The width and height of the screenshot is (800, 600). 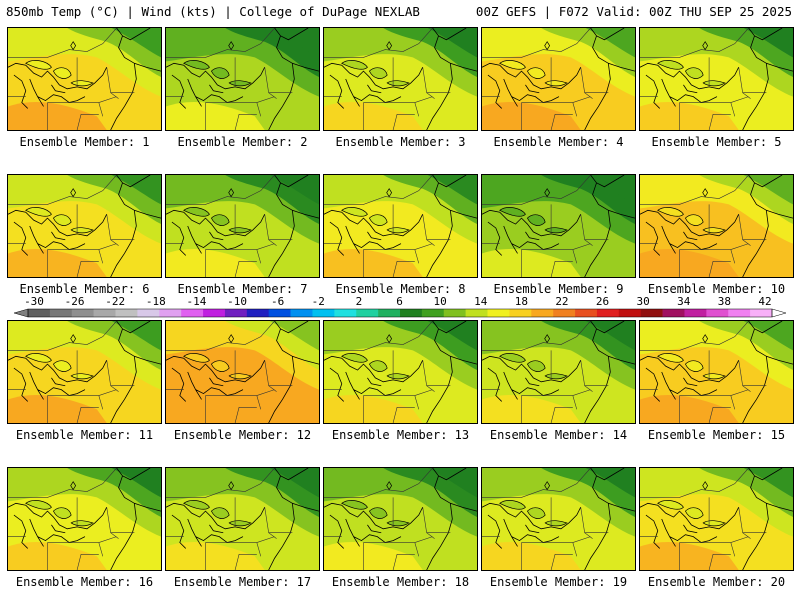 I want to click on colorbar-tick-label: -26, so click(x=74, y=301).